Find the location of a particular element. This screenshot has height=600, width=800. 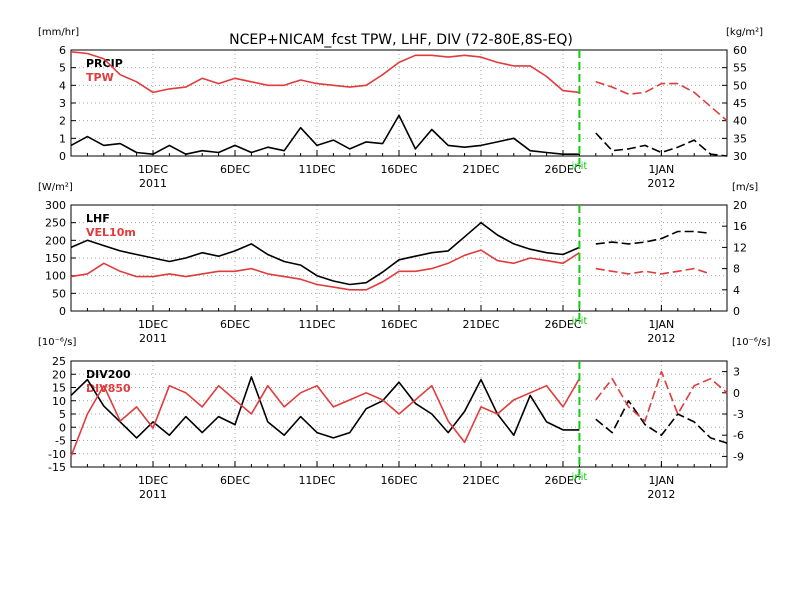

panel1-left-unit: [mm/hr] is located at coordinates (58, 32).